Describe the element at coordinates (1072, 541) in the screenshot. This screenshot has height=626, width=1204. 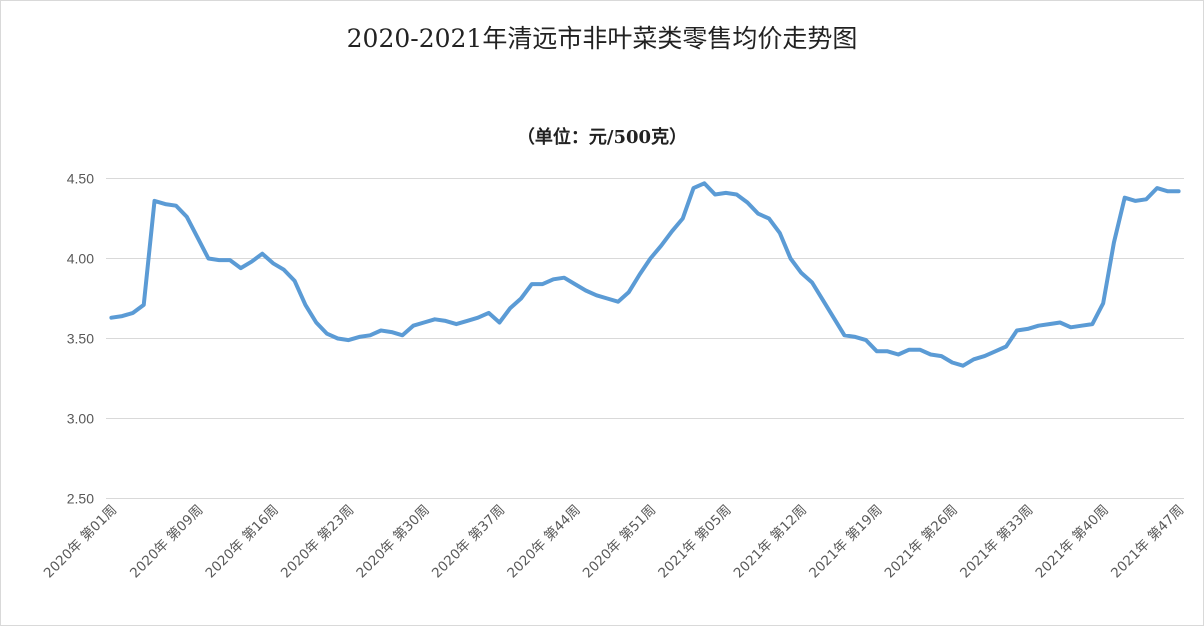
I see `x-tick-label: 2021年 第40周` at that location.